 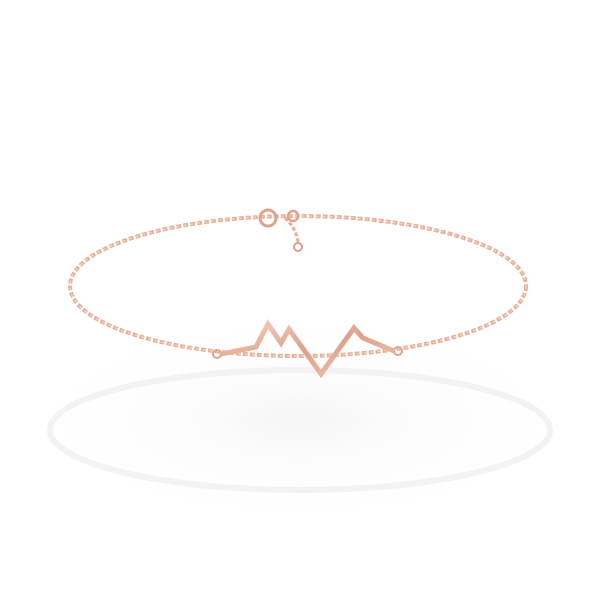 I want to click on heartbeat-pendant, so click(x=307, y=349).